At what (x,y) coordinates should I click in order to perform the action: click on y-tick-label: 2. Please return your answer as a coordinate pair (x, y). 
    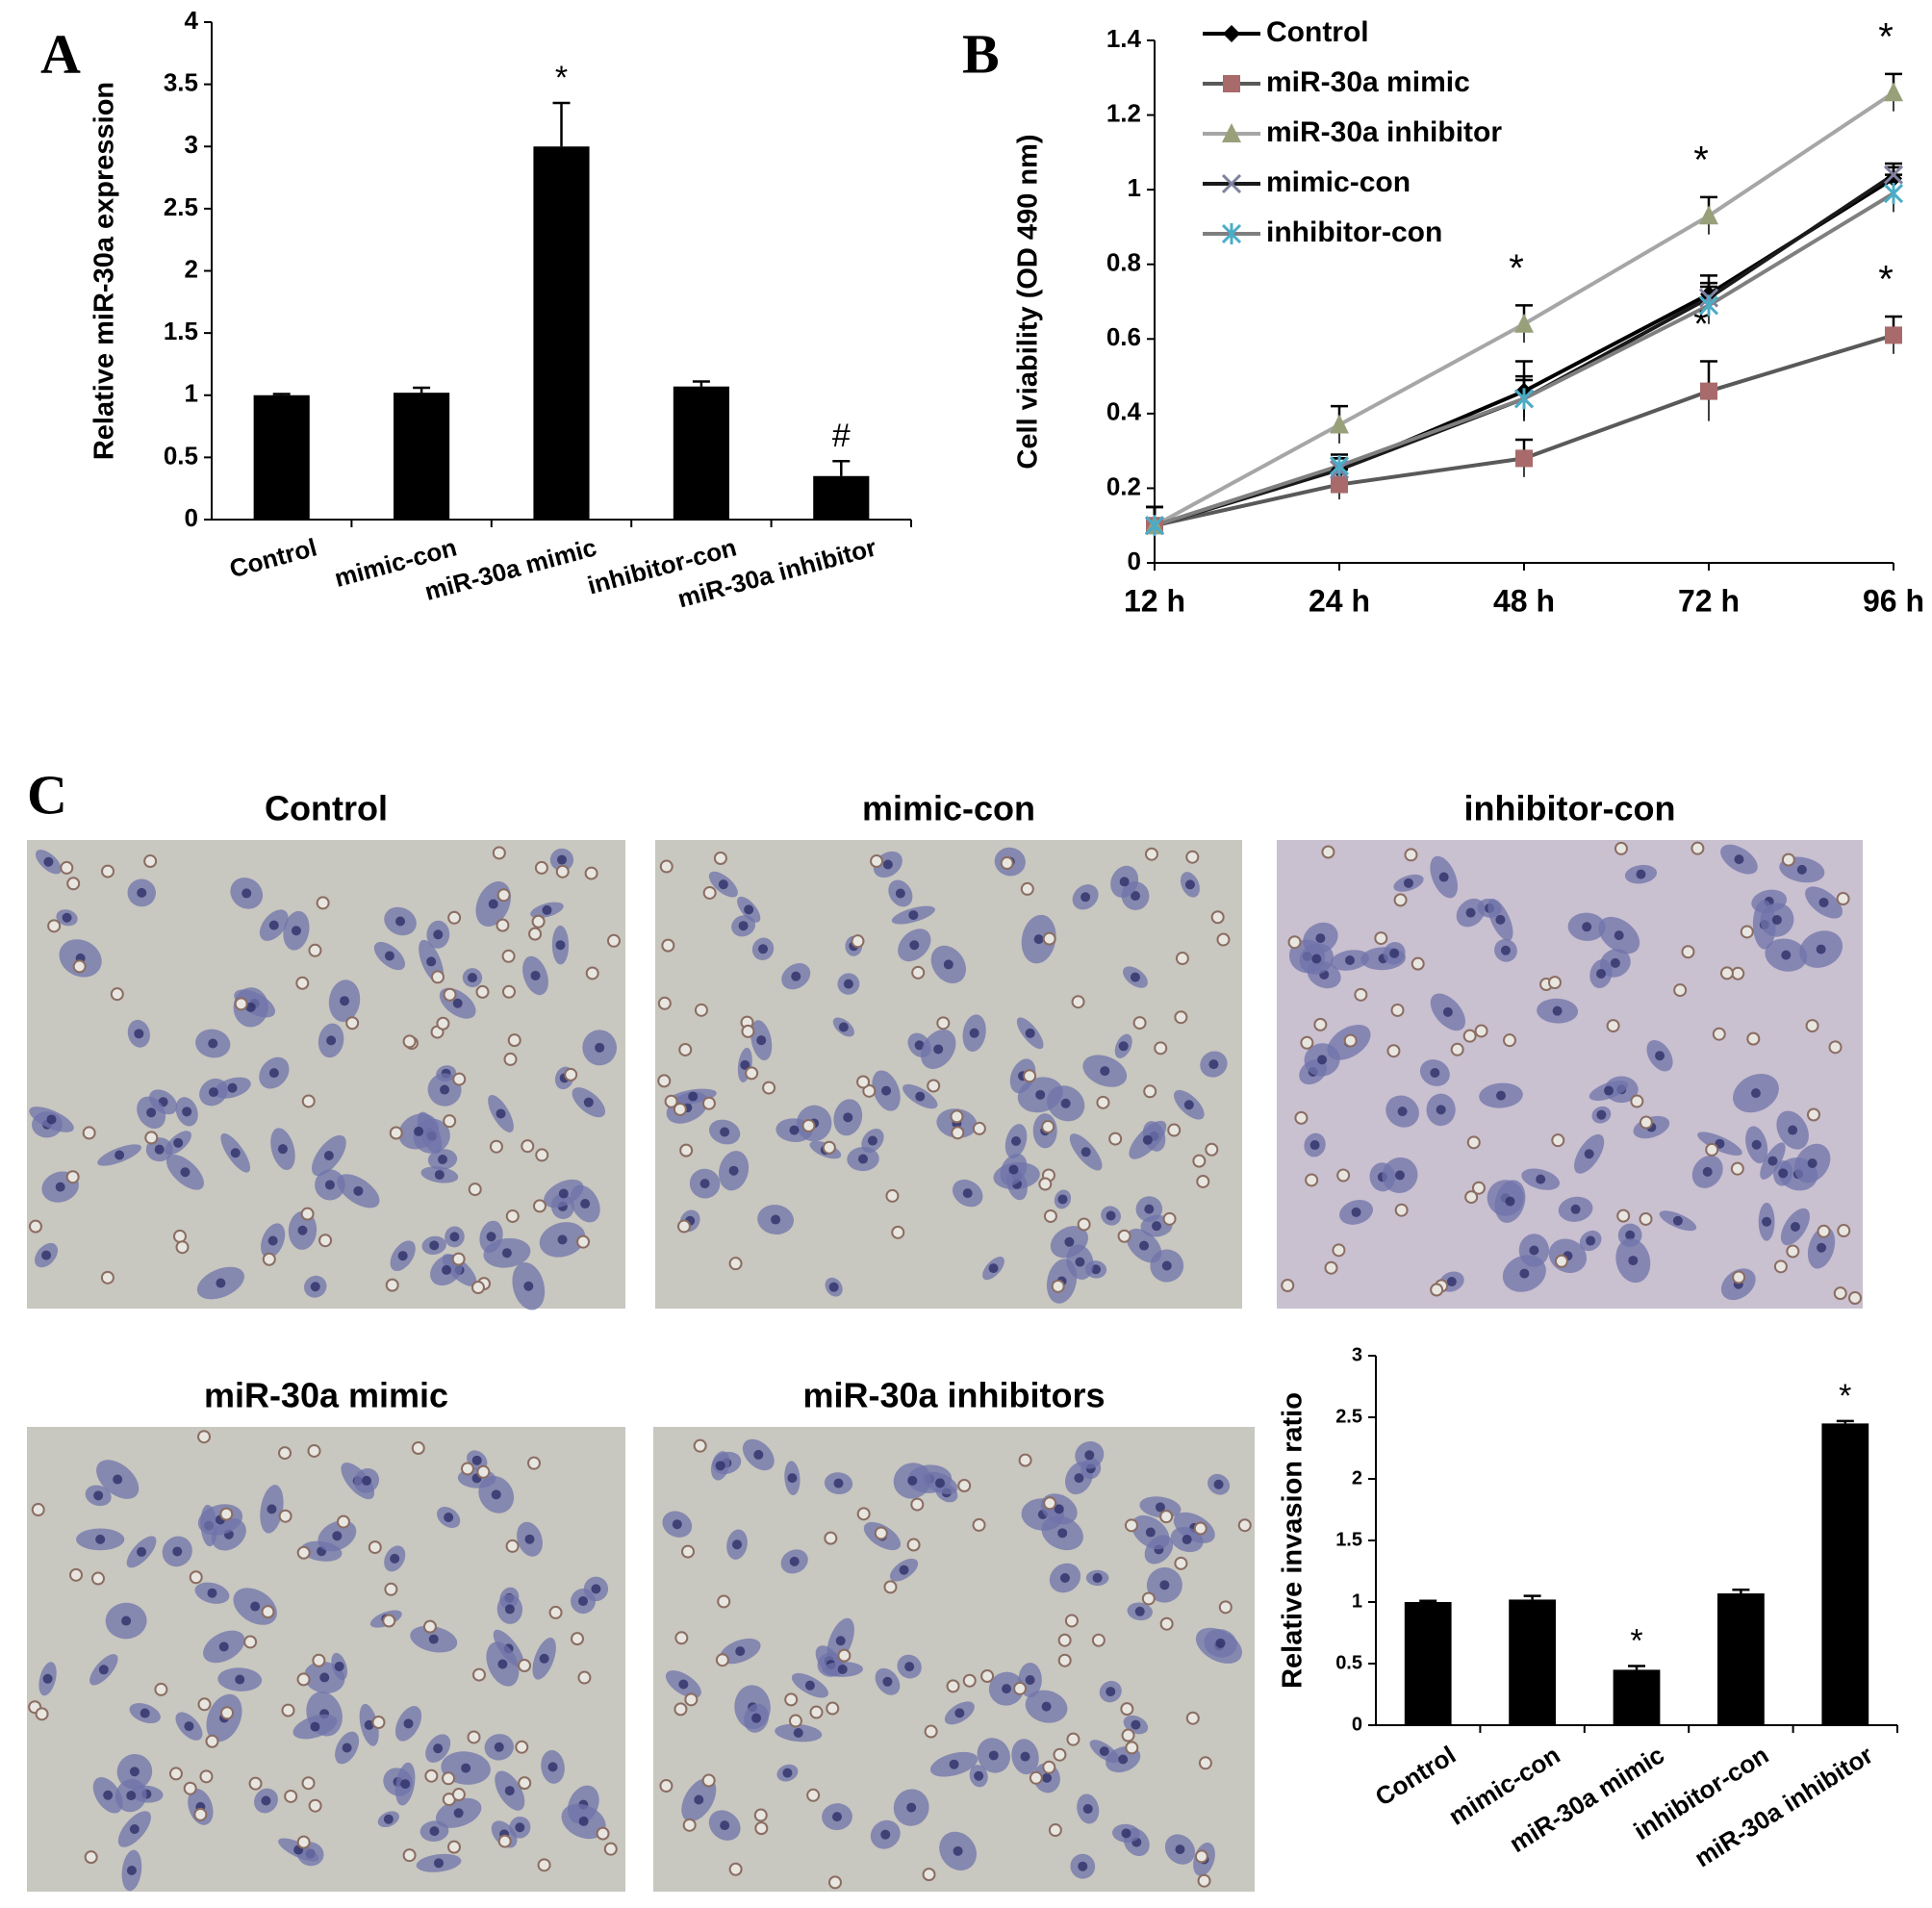
    Looking at the image, I should click on (1357, 1477).